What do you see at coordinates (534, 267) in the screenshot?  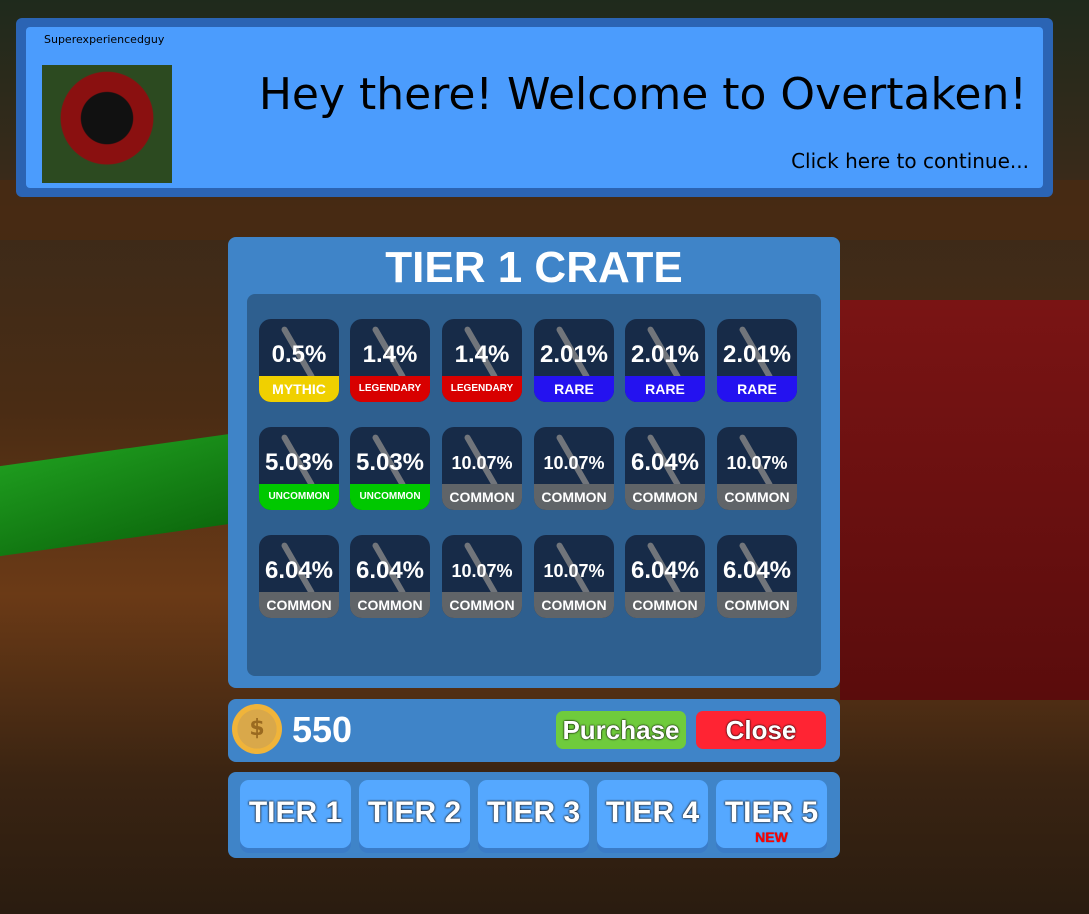 I see `crate-title: TIER 1 CRATE` at bounding box center [534, 267].